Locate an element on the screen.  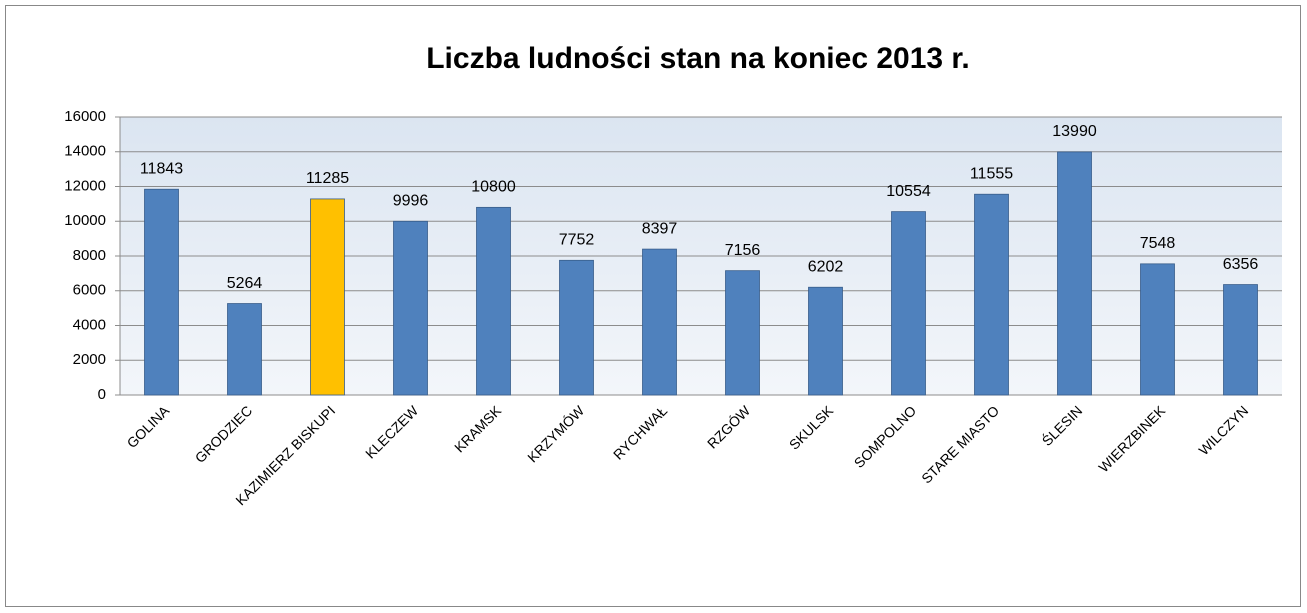
data-label: 8397 is located at coordinates (660, 228).